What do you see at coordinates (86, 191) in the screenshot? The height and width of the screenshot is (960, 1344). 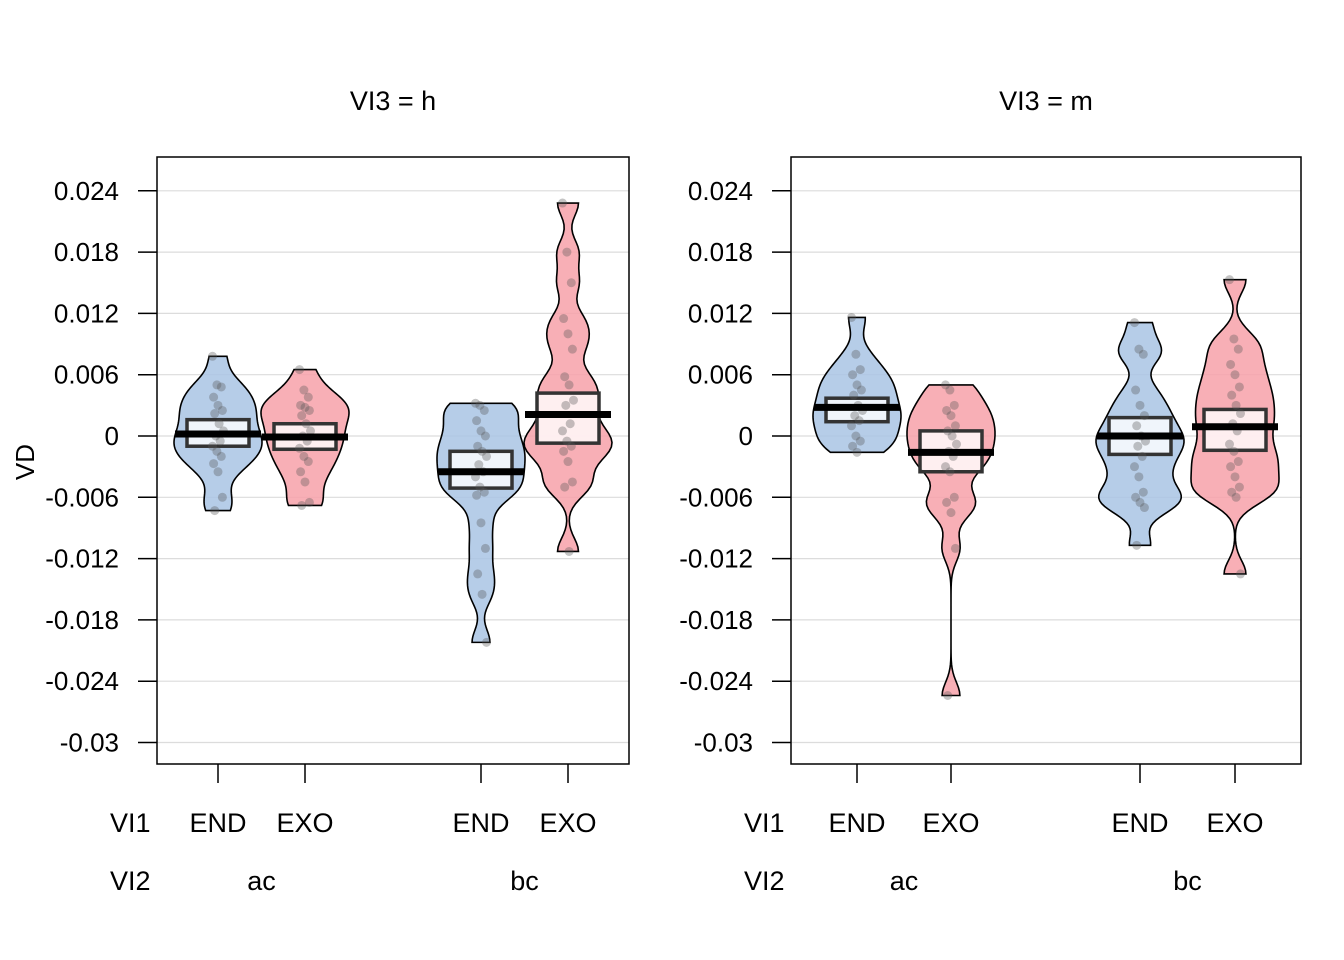 I see `y-tick-label: 0.024` at bounding box center [86, 191].